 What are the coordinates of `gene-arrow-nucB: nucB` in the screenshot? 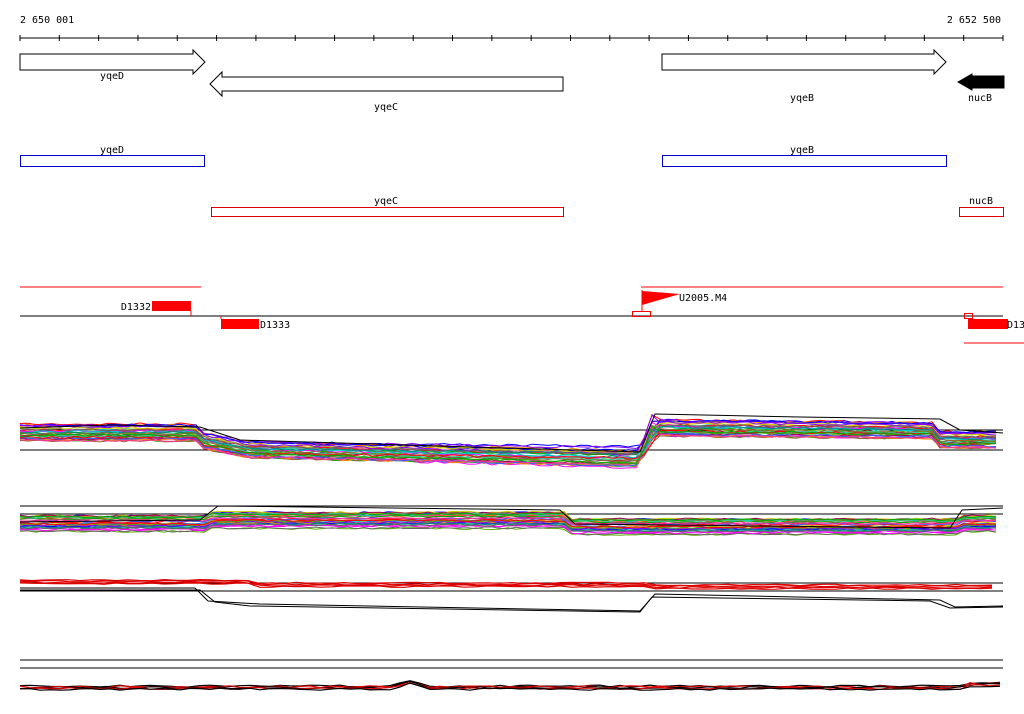 It's located at (980, 88).